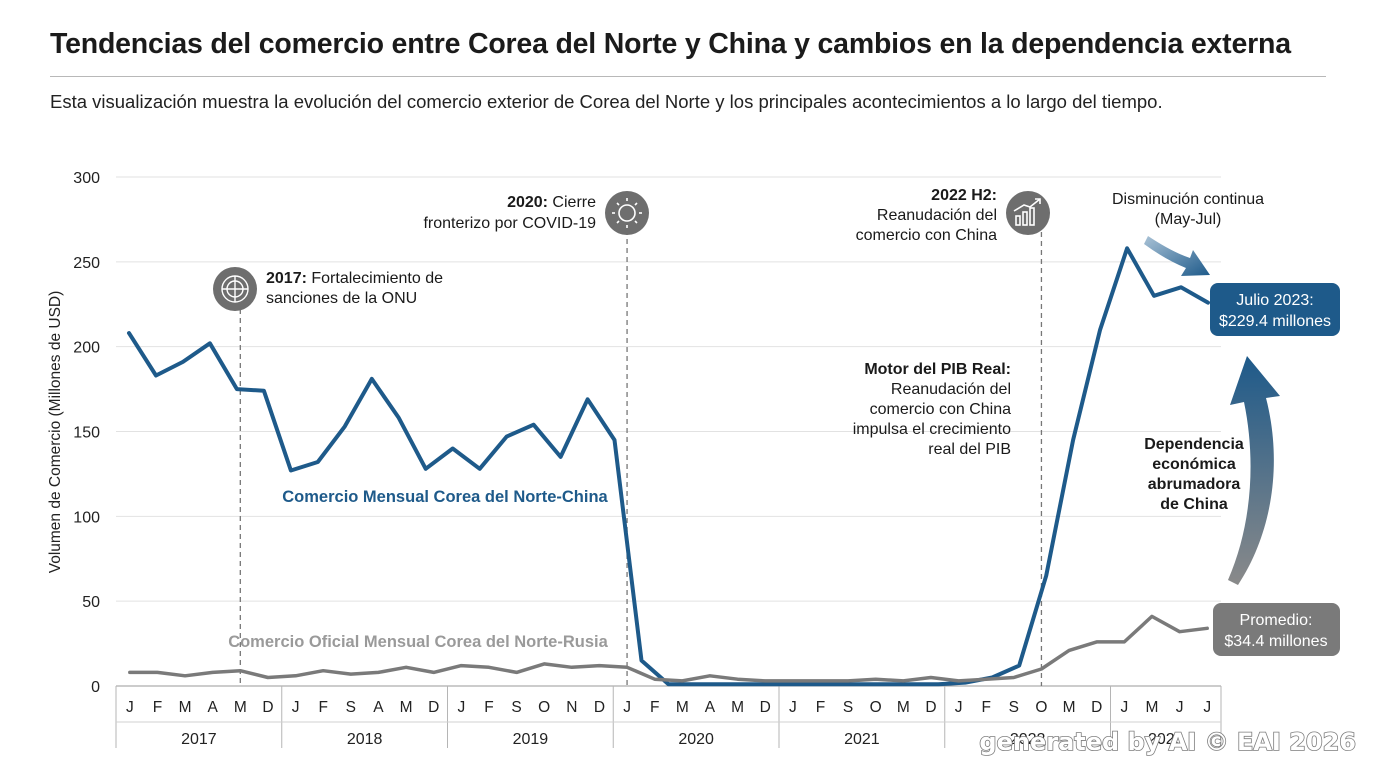  What do you see at coordinates (1194, 464) in the screenshot?
I see `dependence-line: económica` at bounding box center [1194, 464].